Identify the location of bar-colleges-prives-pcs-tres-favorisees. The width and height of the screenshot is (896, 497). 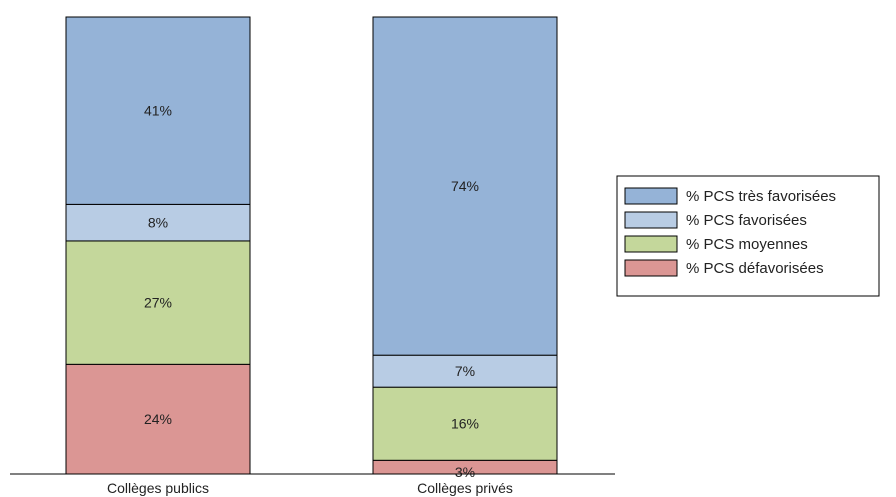
(465, 186).